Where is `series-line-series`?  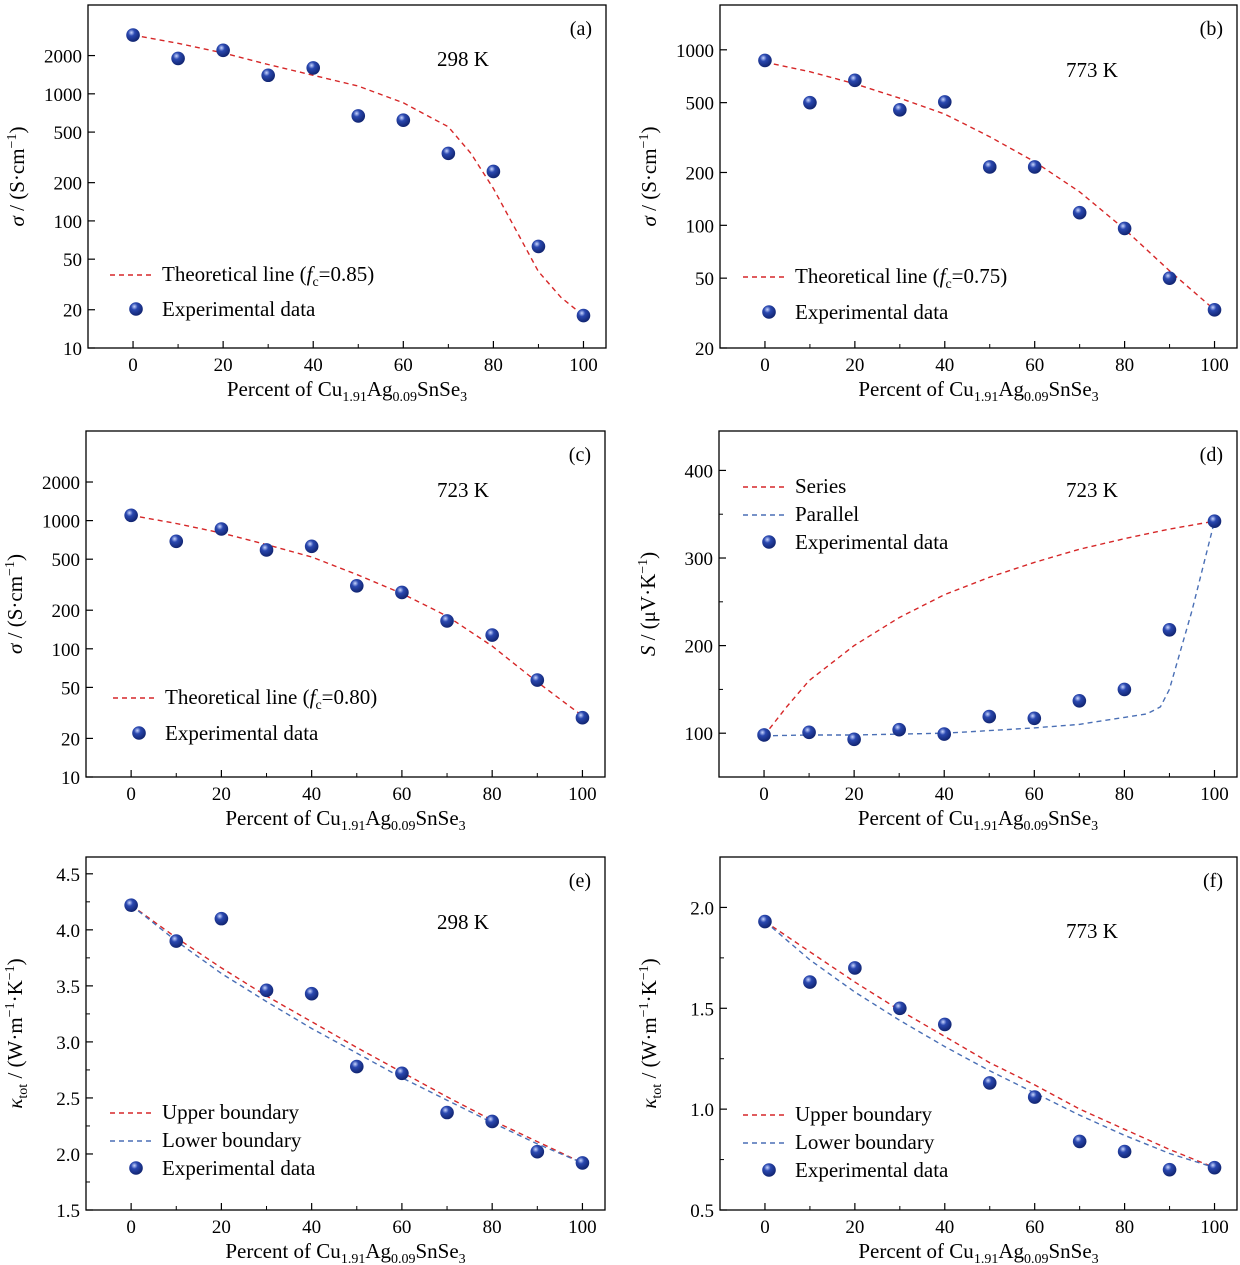
series-line-series is located at coordinates (989, 628).